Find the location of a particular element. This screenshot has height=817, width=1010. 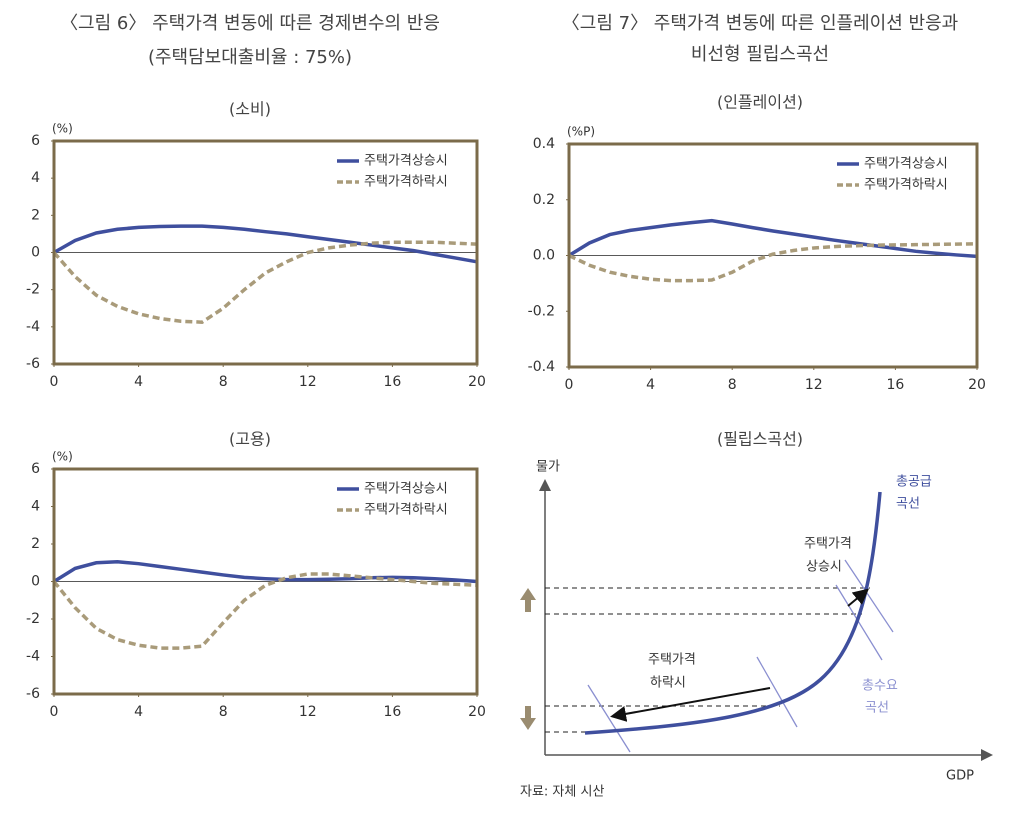

y-tick-label: 0.2 is located at coordinates (544, 200).